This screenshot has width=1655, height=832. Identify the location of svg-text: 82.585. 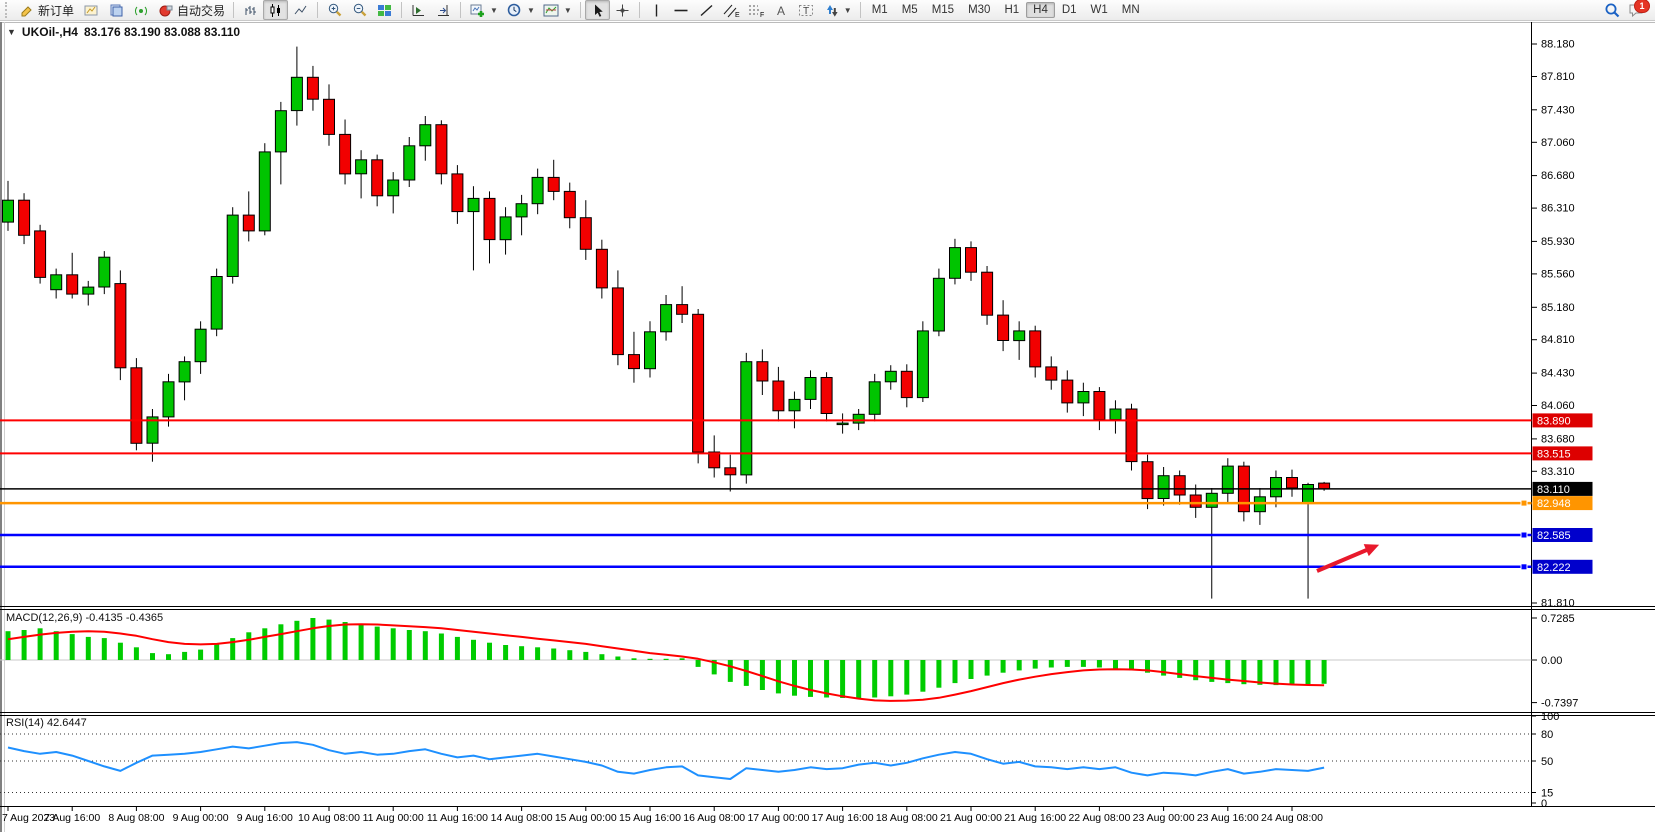
(1554, 536).